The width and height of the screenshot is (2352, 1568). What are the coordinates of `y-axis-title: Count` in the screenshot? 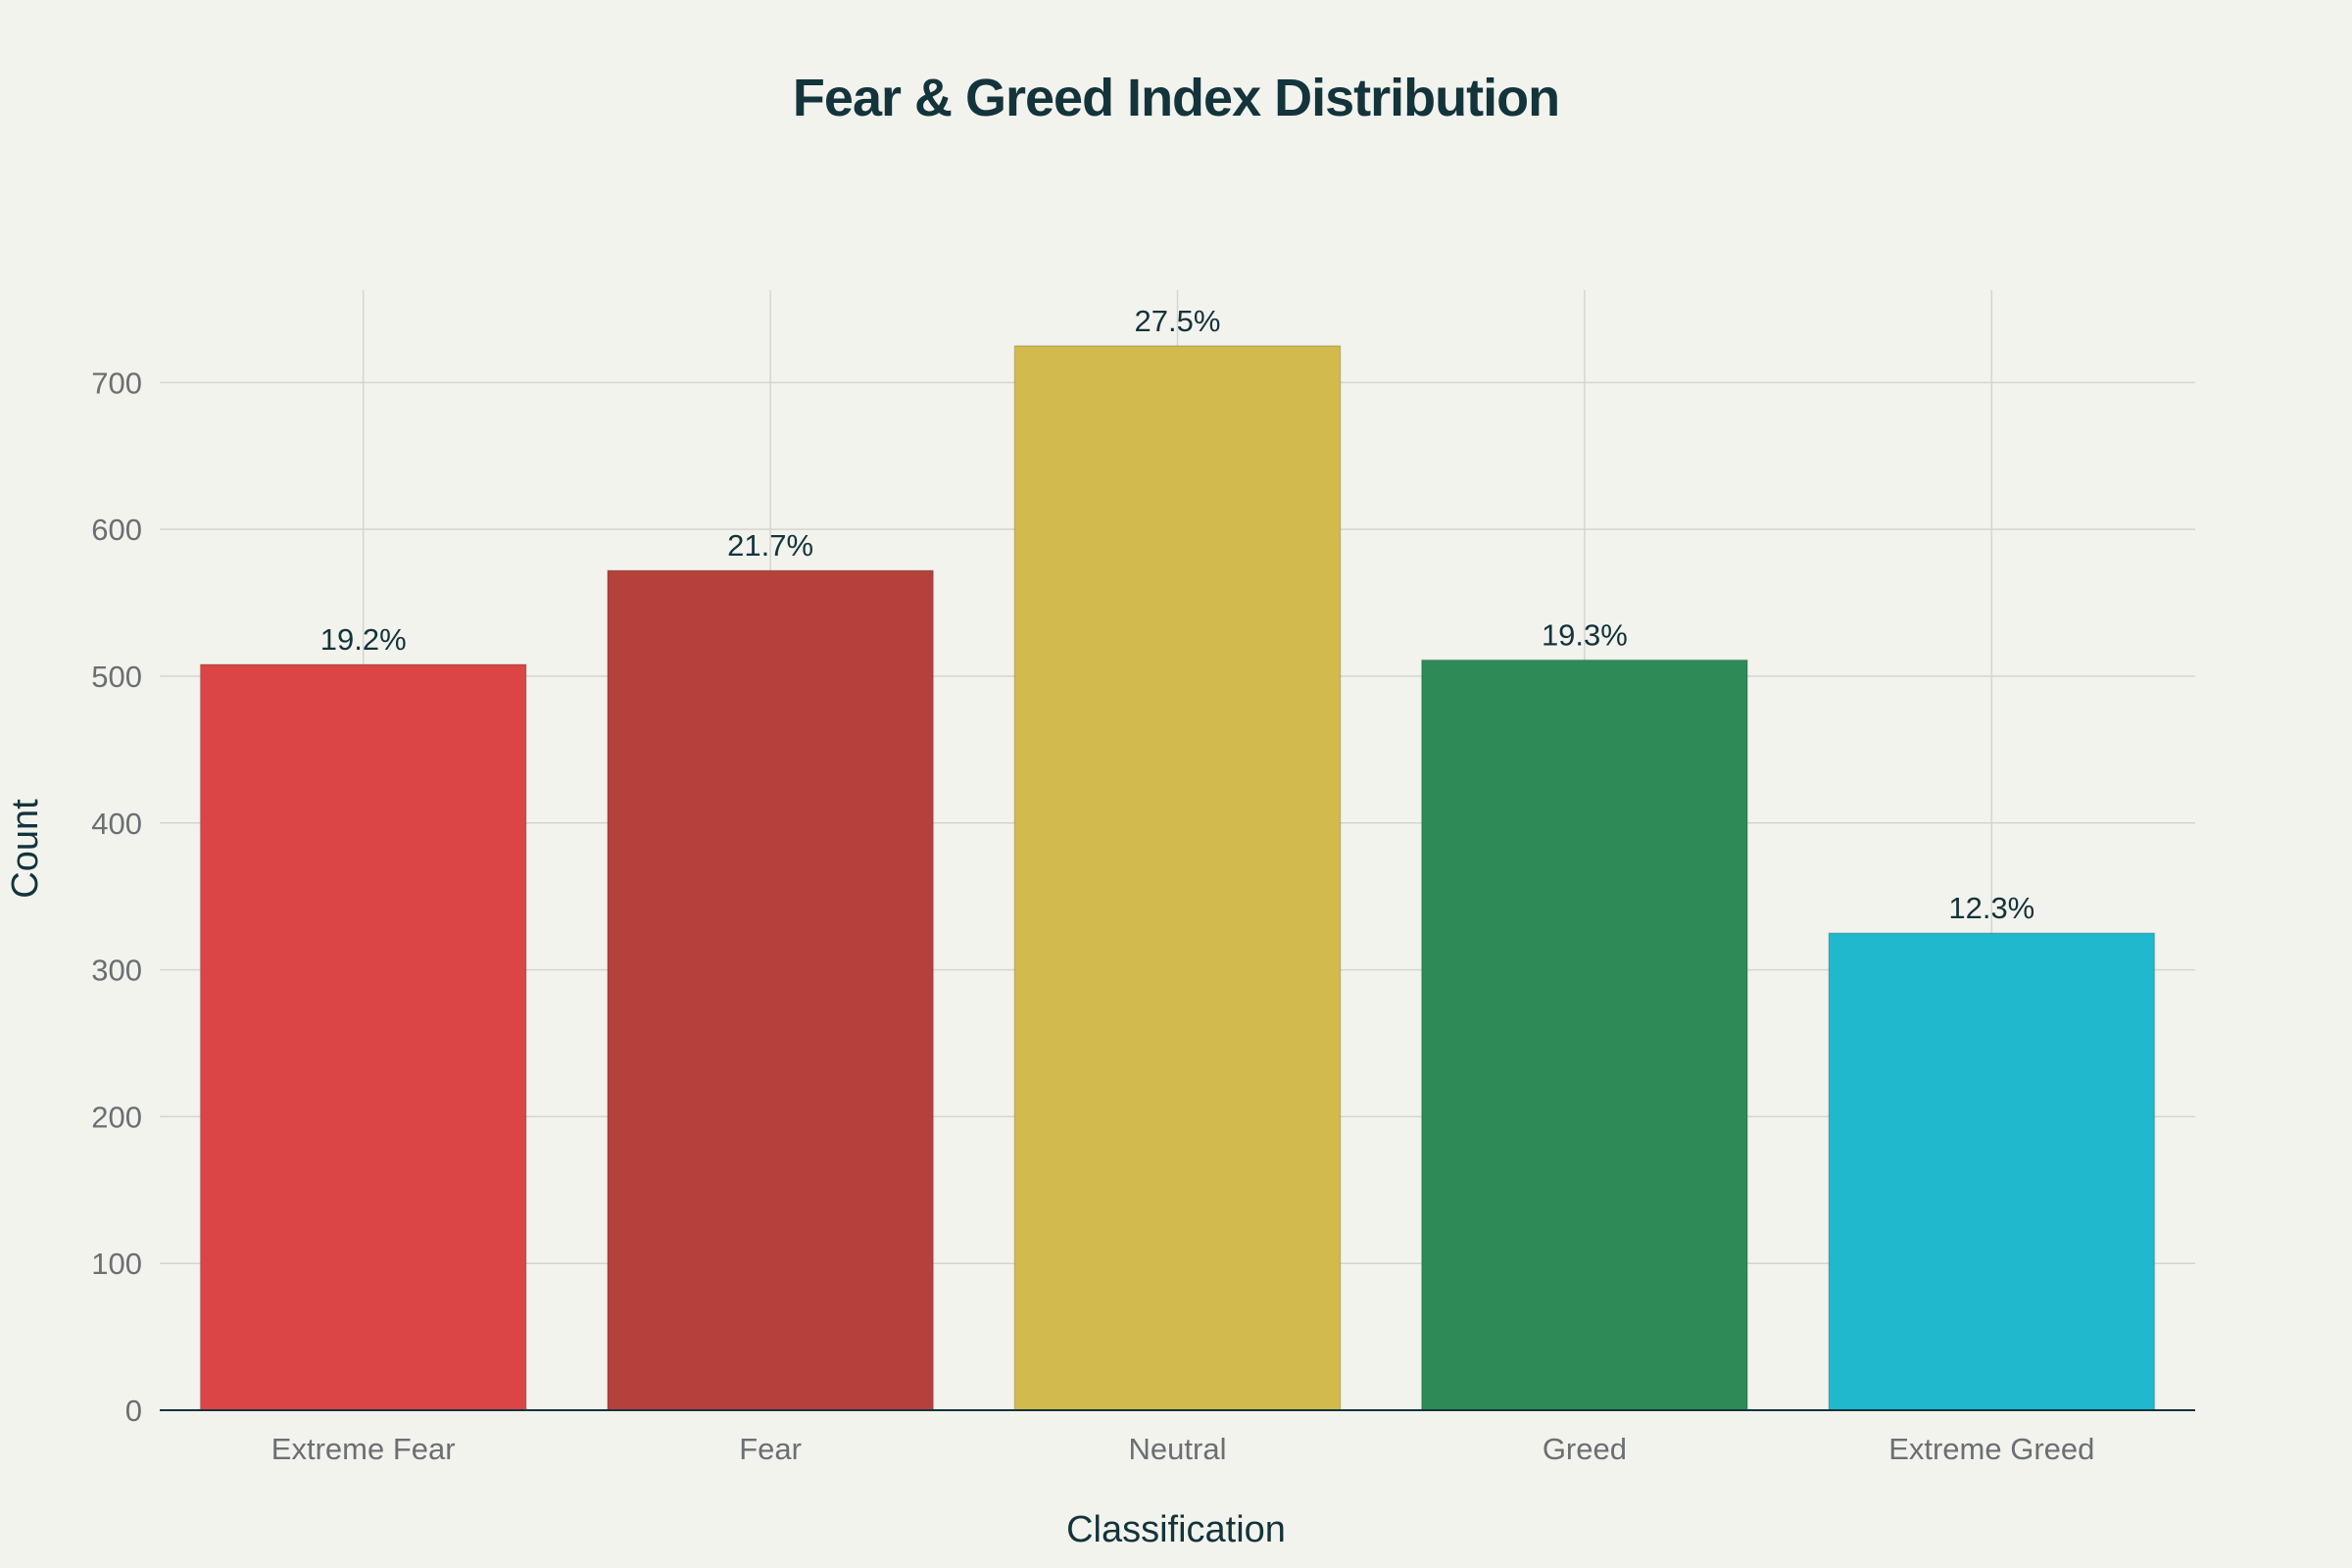 It's located at (25, 849).